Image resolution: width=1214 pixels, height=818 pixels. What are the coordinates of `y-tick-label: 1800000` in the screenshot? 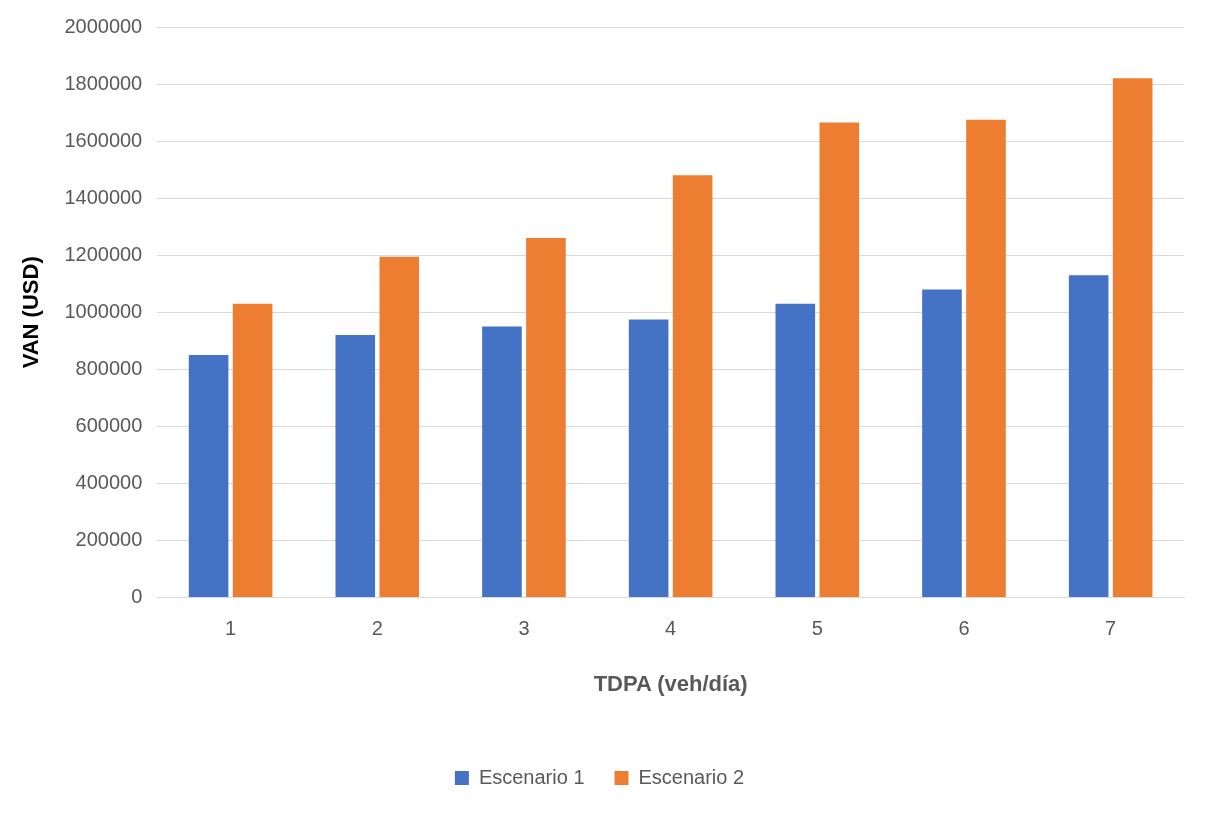 It's located at (103, 82).